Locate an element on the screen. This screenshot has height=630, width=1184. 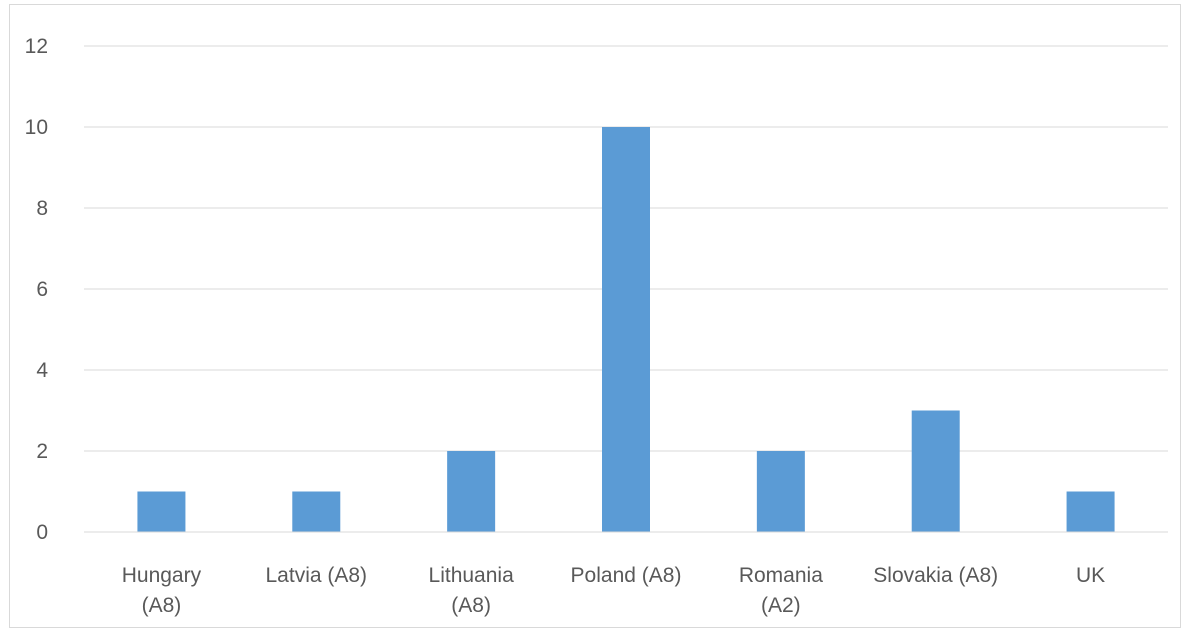
x-tick-label-line: Poland (A8) is located at coordinates (626, 575).